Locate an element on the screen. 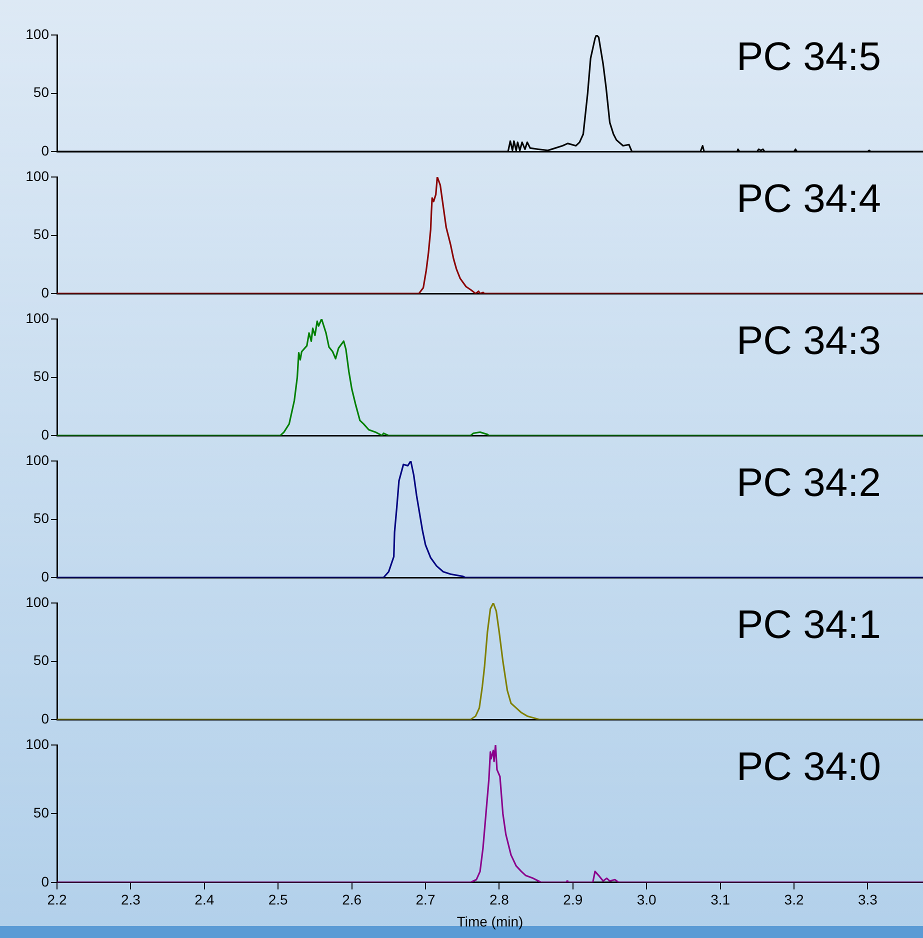  x-tick-label: 3.1 is located at coordinates (720, 900).